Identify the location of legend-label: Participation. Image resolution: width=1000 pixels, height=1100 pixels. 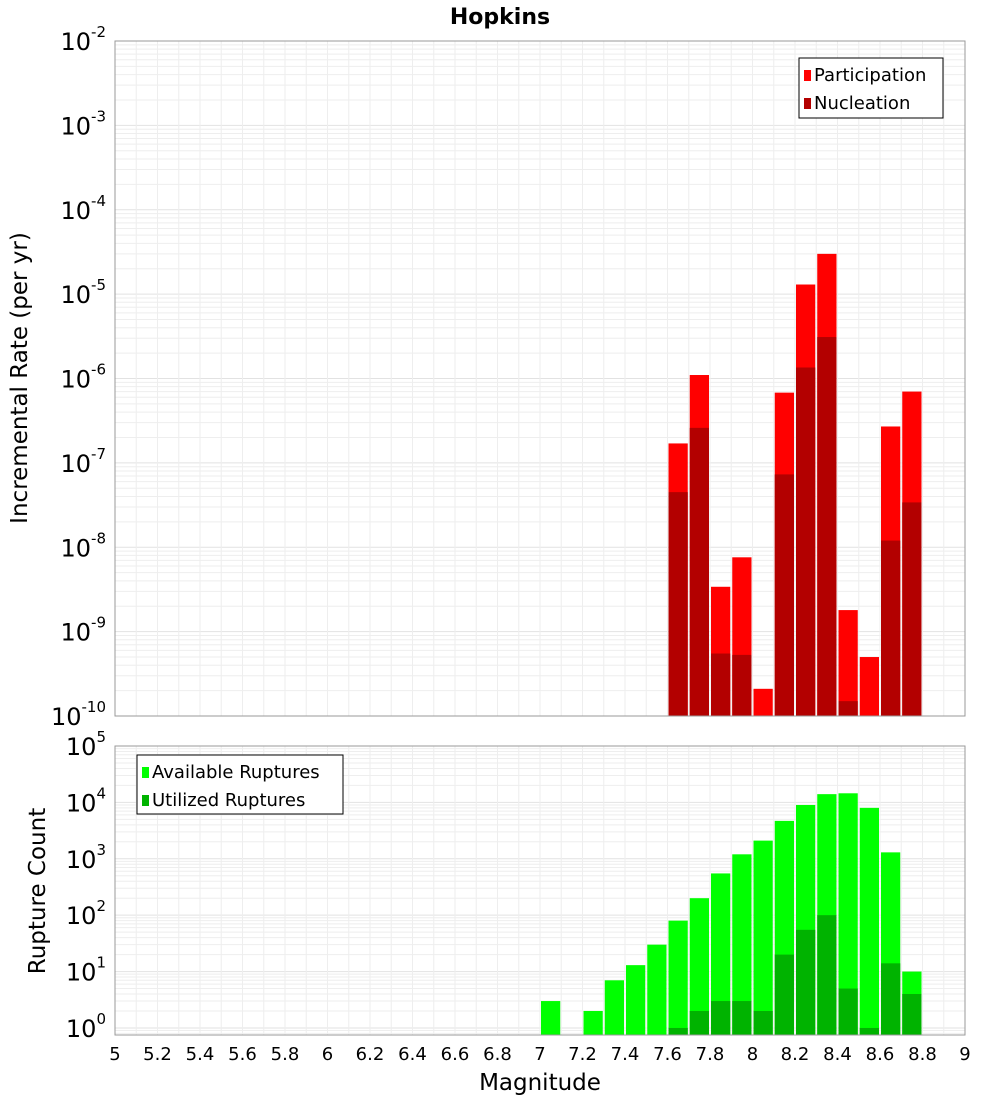
(870, 75).